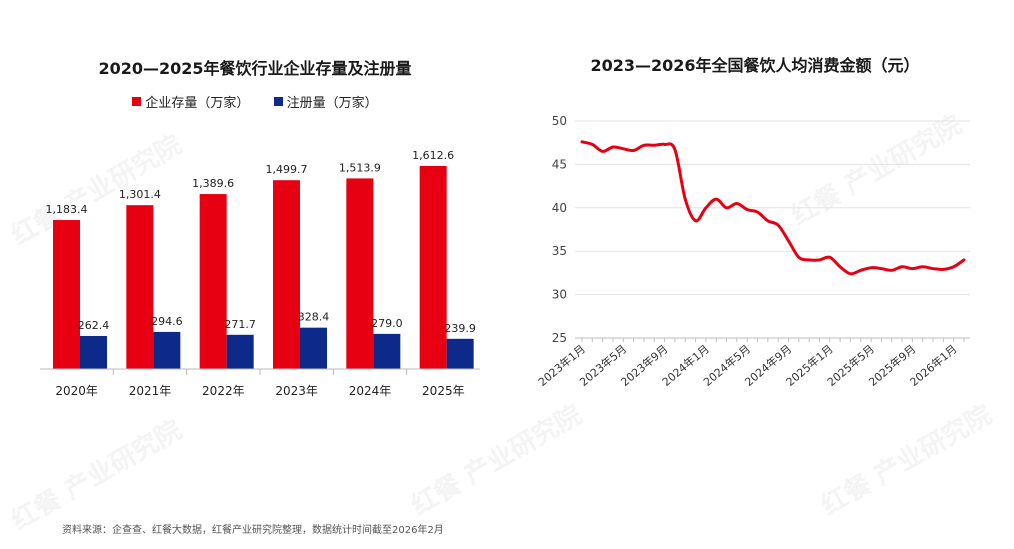  I want to click on x-tick-label: 2025年, so click(443, 391).